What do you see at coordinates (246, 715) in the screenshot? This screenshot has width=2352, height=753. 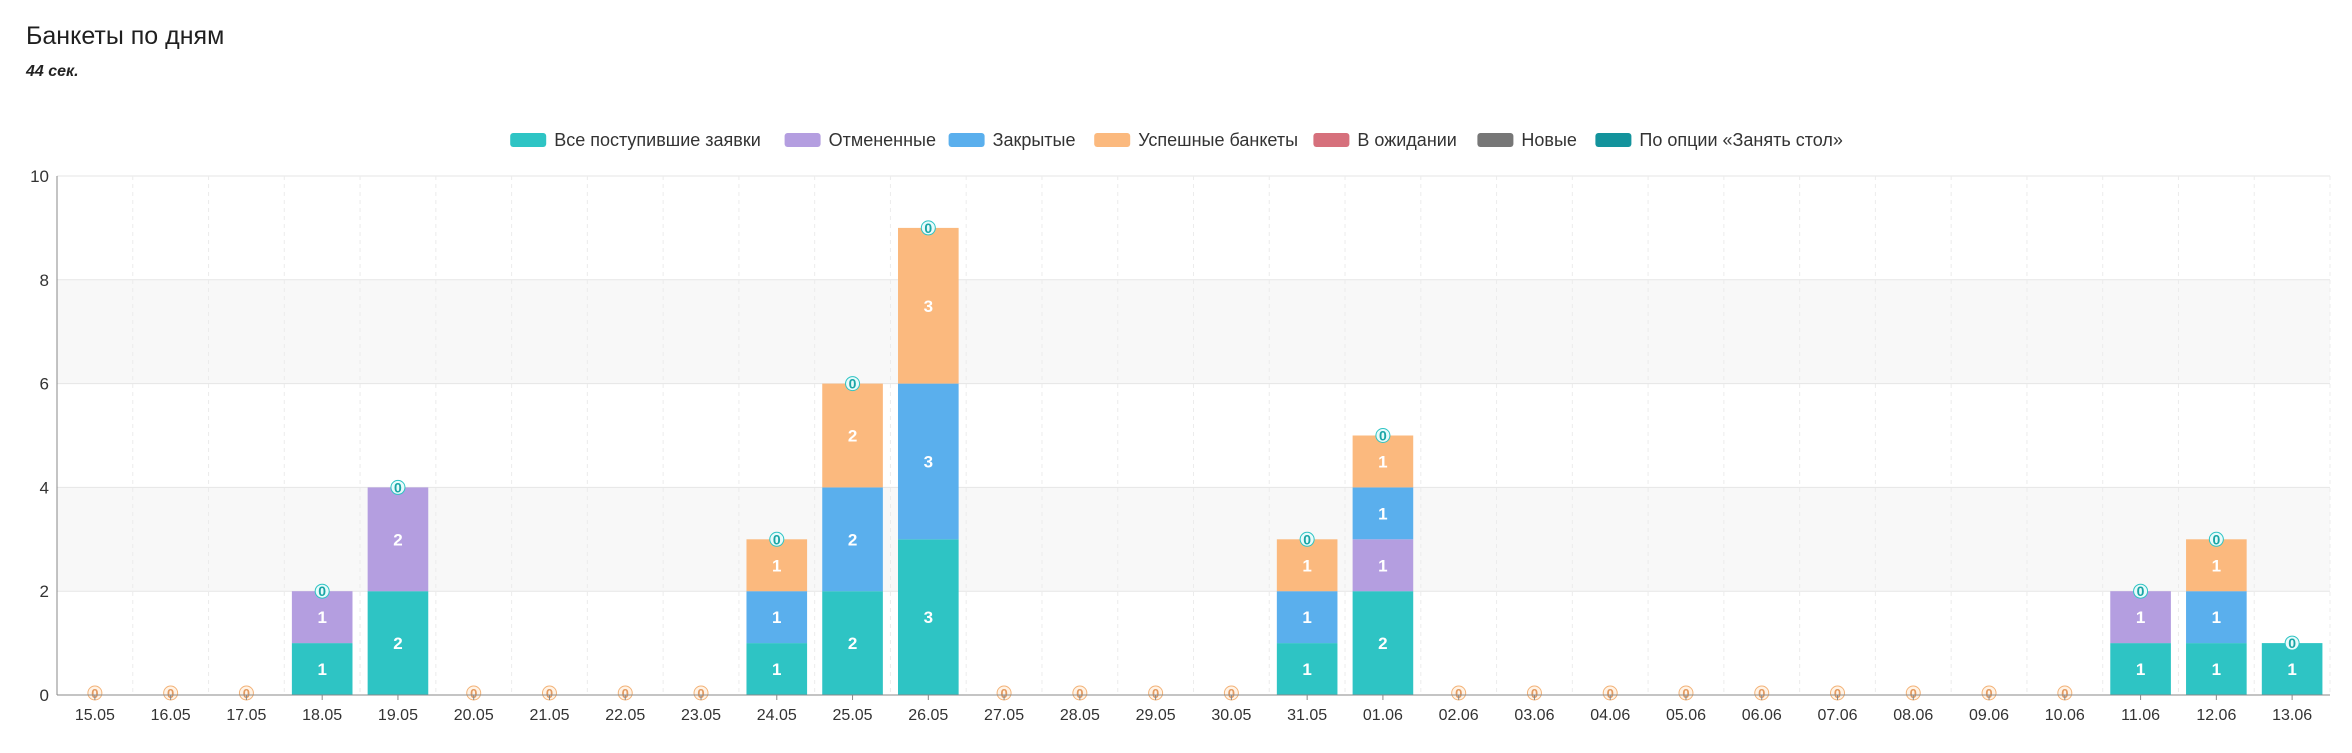 I see `x-tick-label: 17.05` at bounding box center [246, 715].